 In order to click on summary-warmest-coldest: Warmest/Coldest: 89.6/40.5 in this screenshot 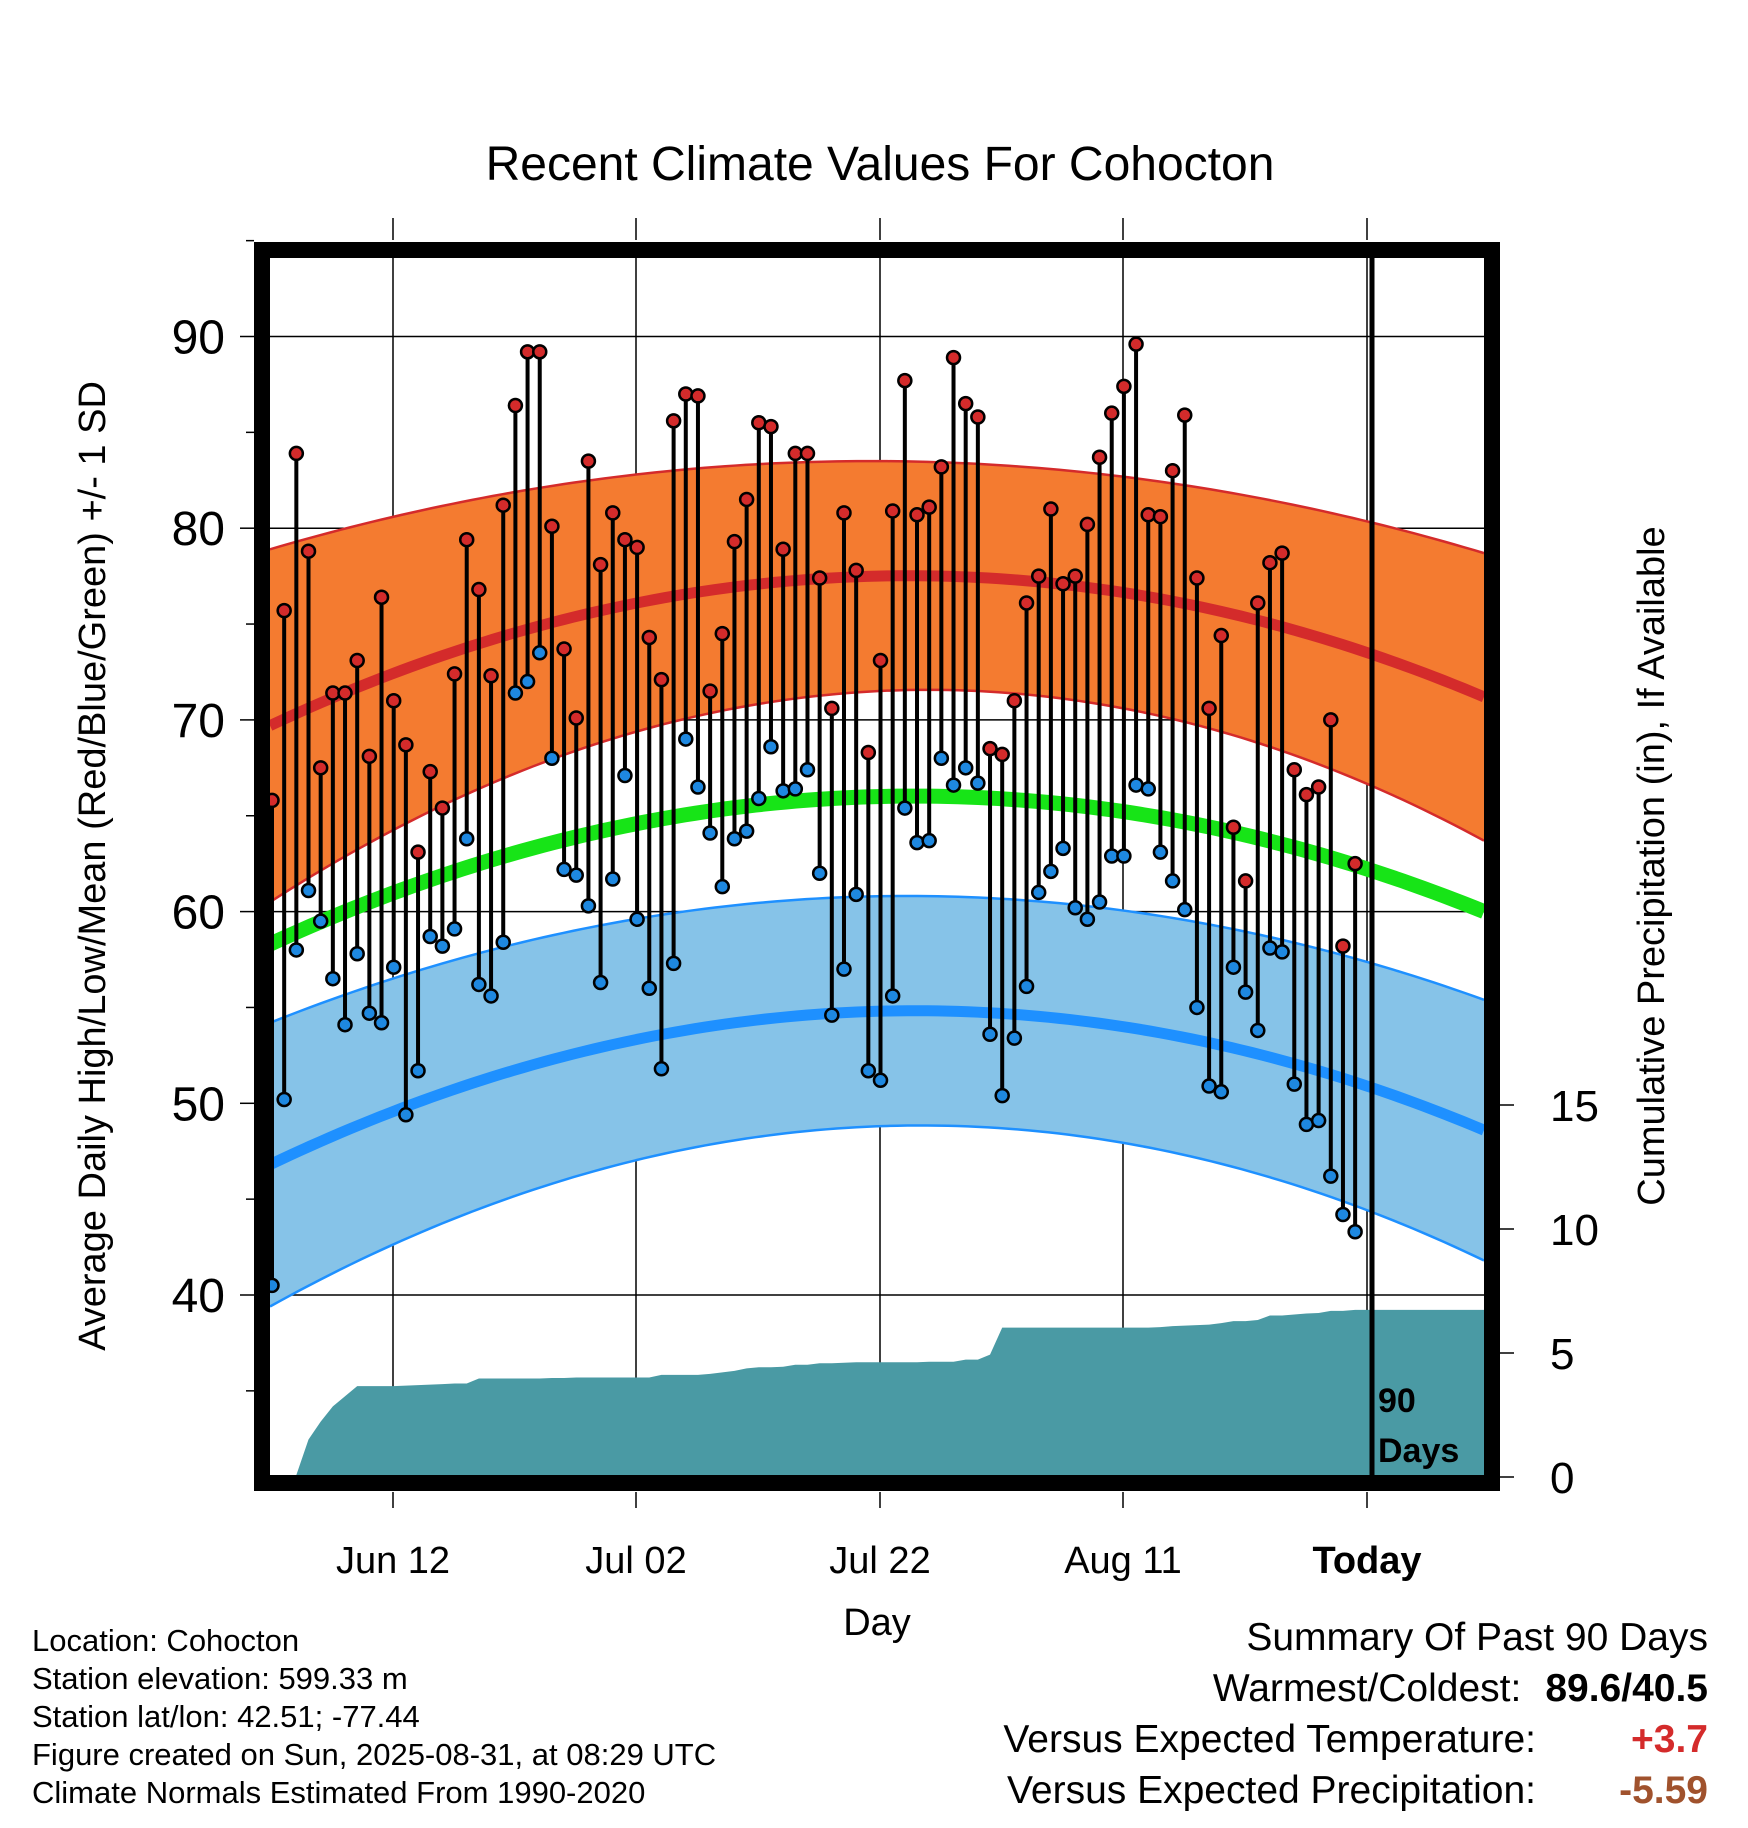, I will do `click(1355, 1688)`.